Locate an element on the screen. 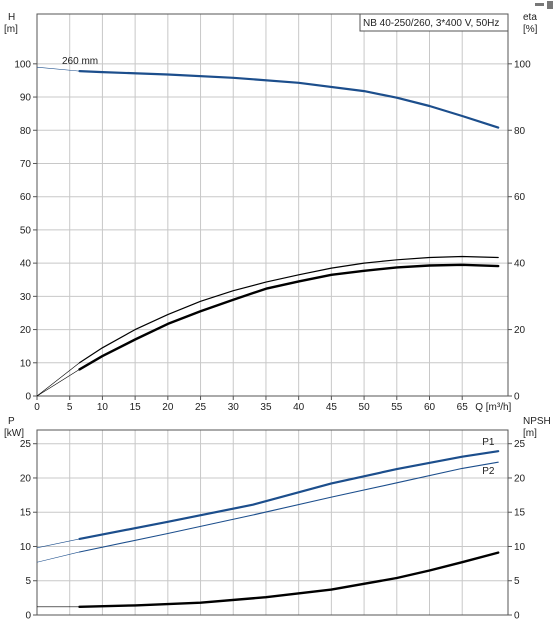  series-extension-h is located at coordinates (58, 69).